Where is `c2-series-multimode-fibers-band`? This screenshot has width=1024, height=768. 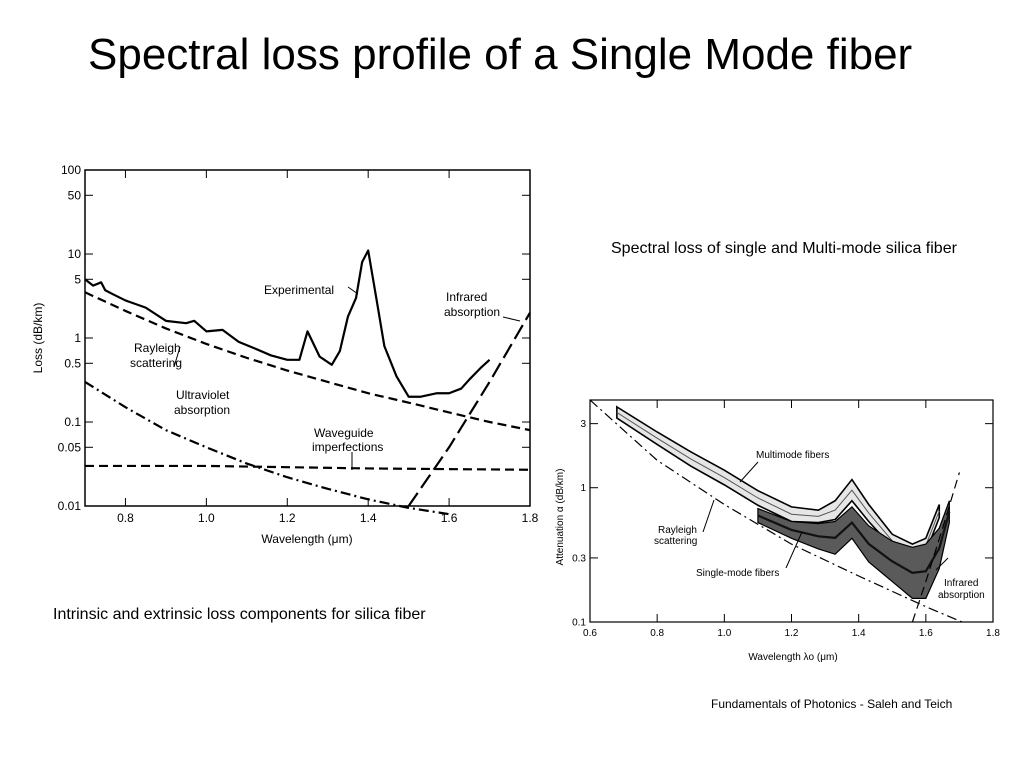 c2-series-multimode-fibers-band is located at coordinates (778, 482).